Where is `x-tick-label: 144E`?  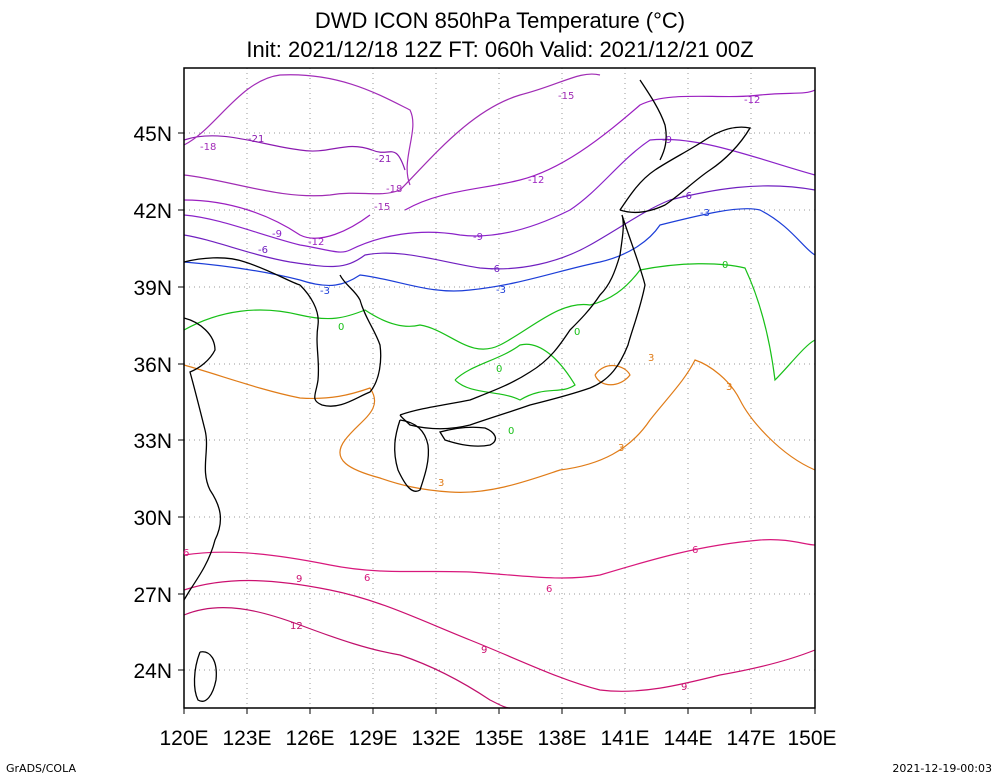 x-tick-label: 144E is located at coordinates (687, 738).